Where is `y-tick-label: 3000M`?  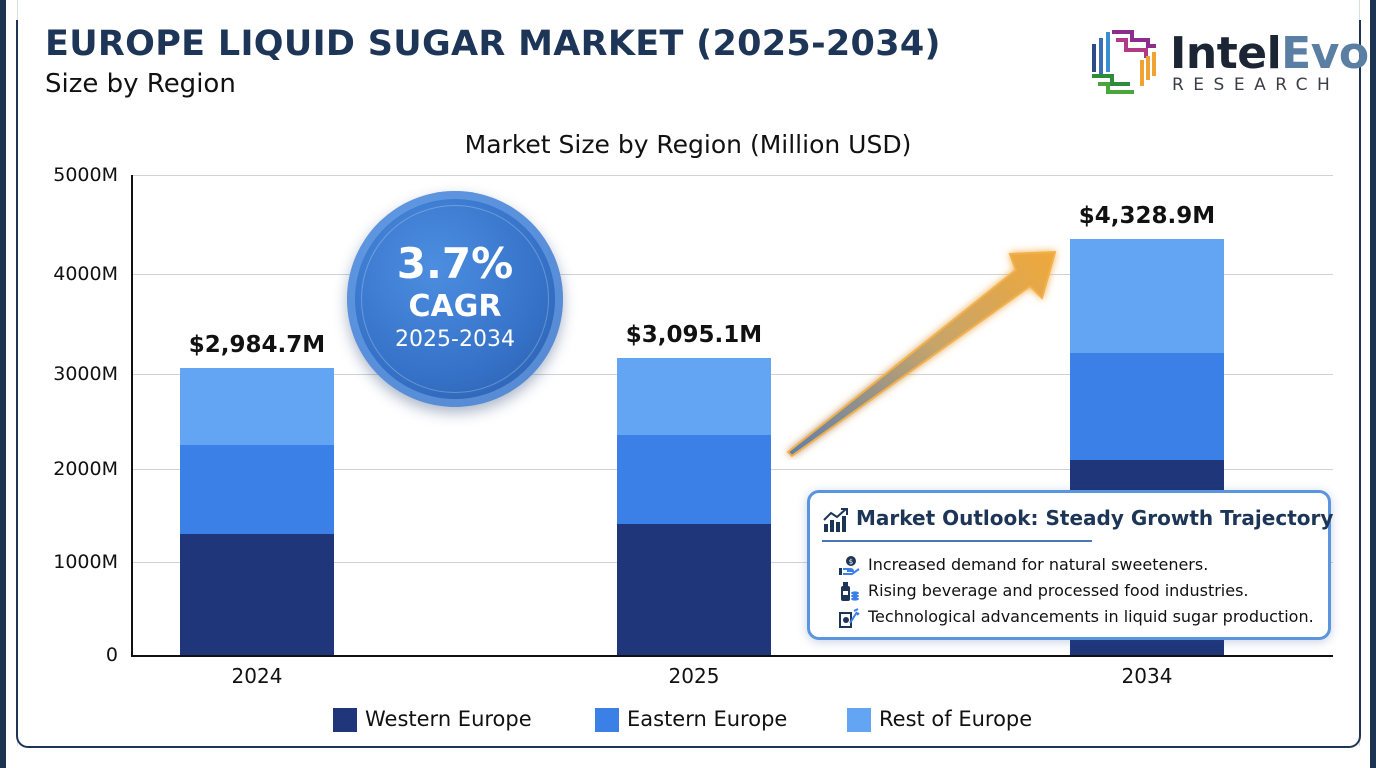
y-tick-label: 3000M is located at coordinates (85, 374).